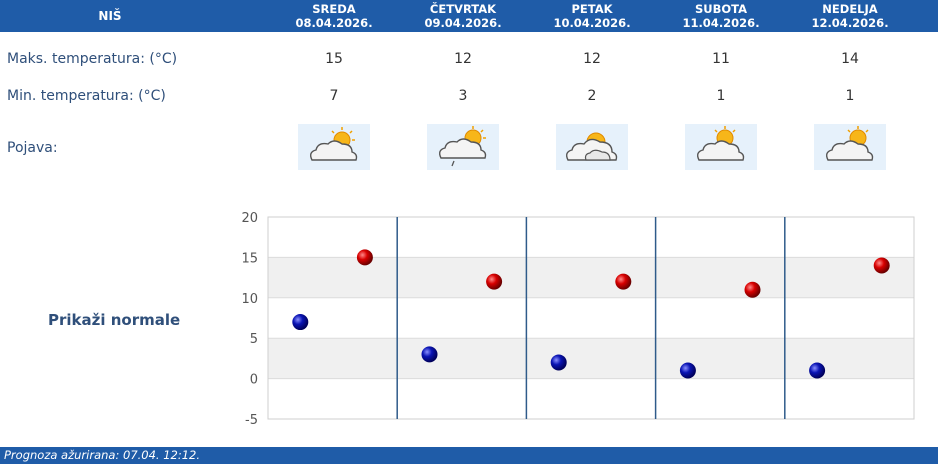 Image resolution: width=940 pixels, height=464 pixels. I want to click on day-name: PETAK, so click(592, 9).